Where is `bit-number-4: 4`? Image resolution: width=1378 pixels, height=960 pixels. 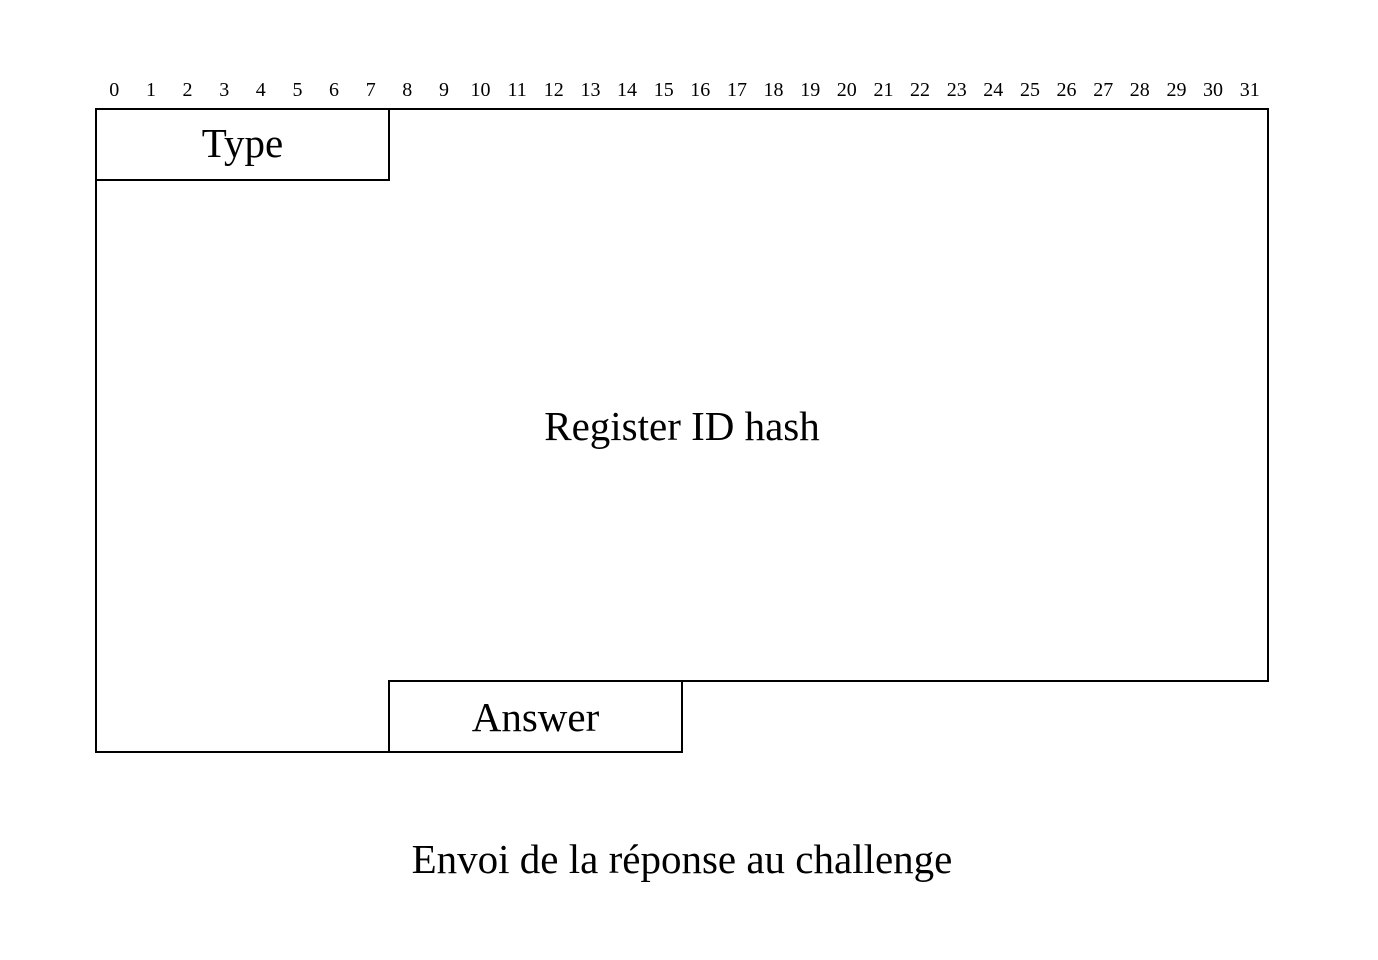
bit-number-4: 4 is located at coordinates (261, 90).